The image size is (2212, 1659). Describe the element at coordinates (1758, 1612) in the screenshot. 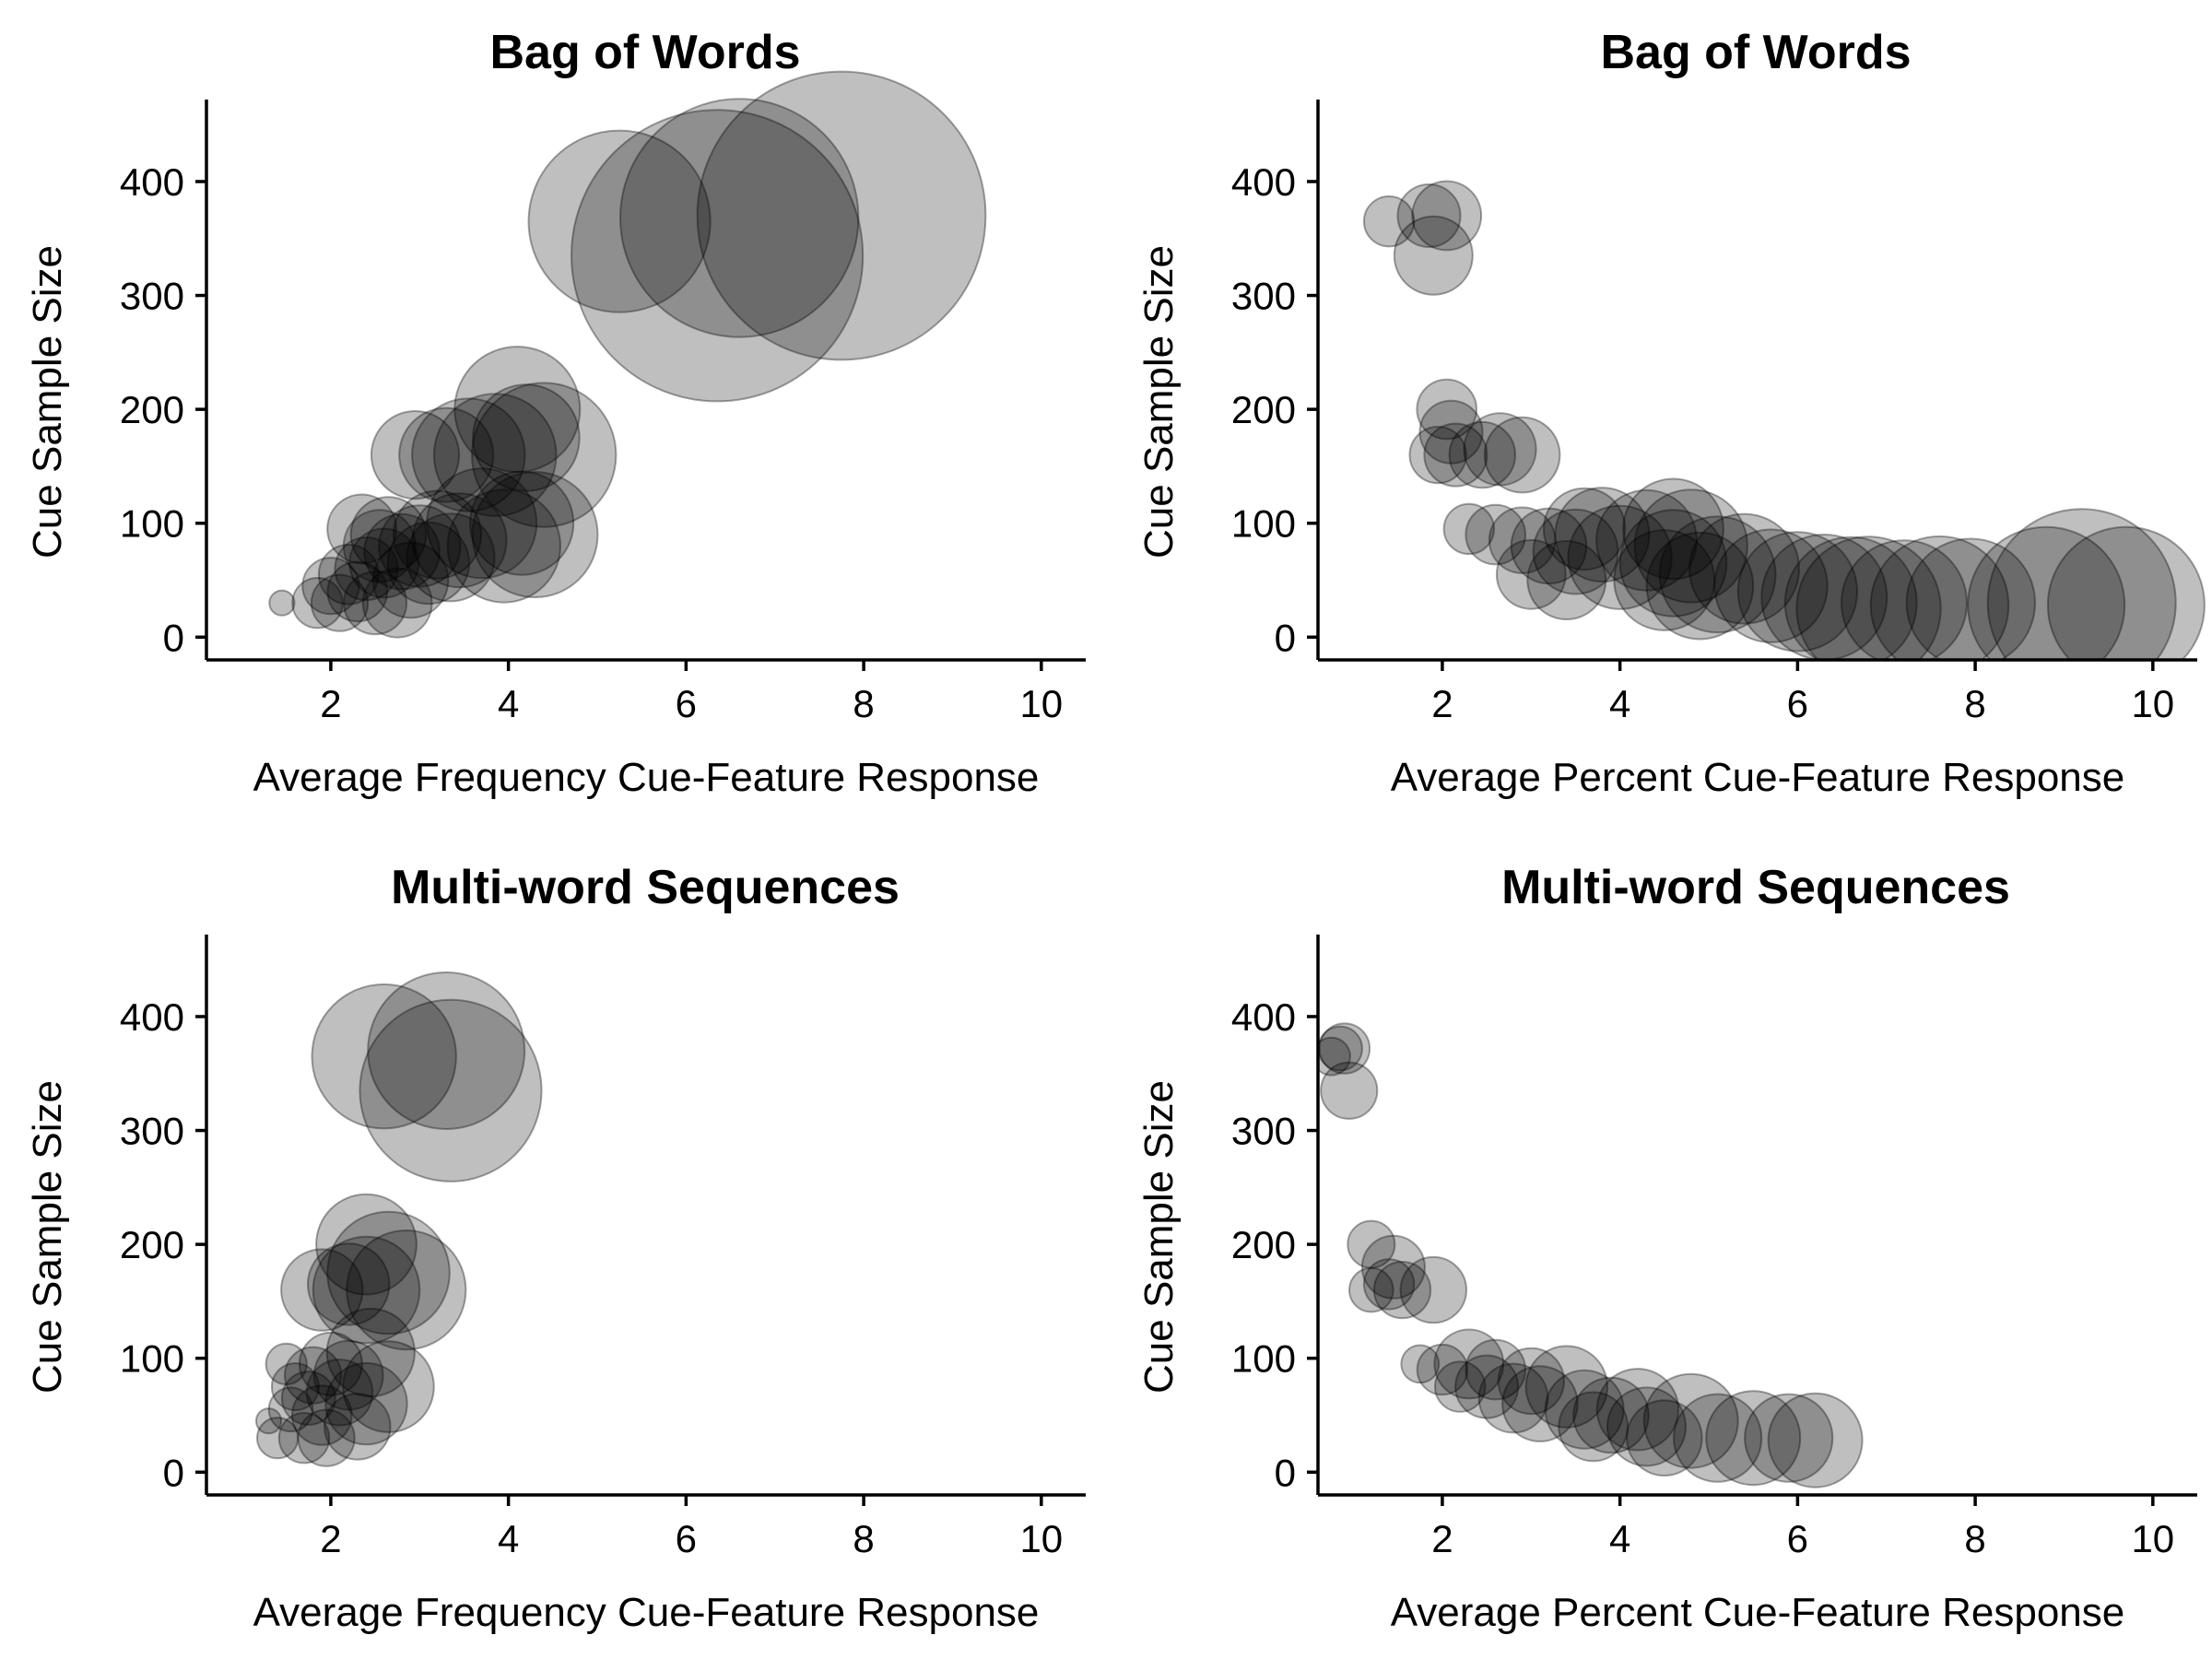

I see `x-axis-label: Average Percent Cue-Feature Response` at that location.